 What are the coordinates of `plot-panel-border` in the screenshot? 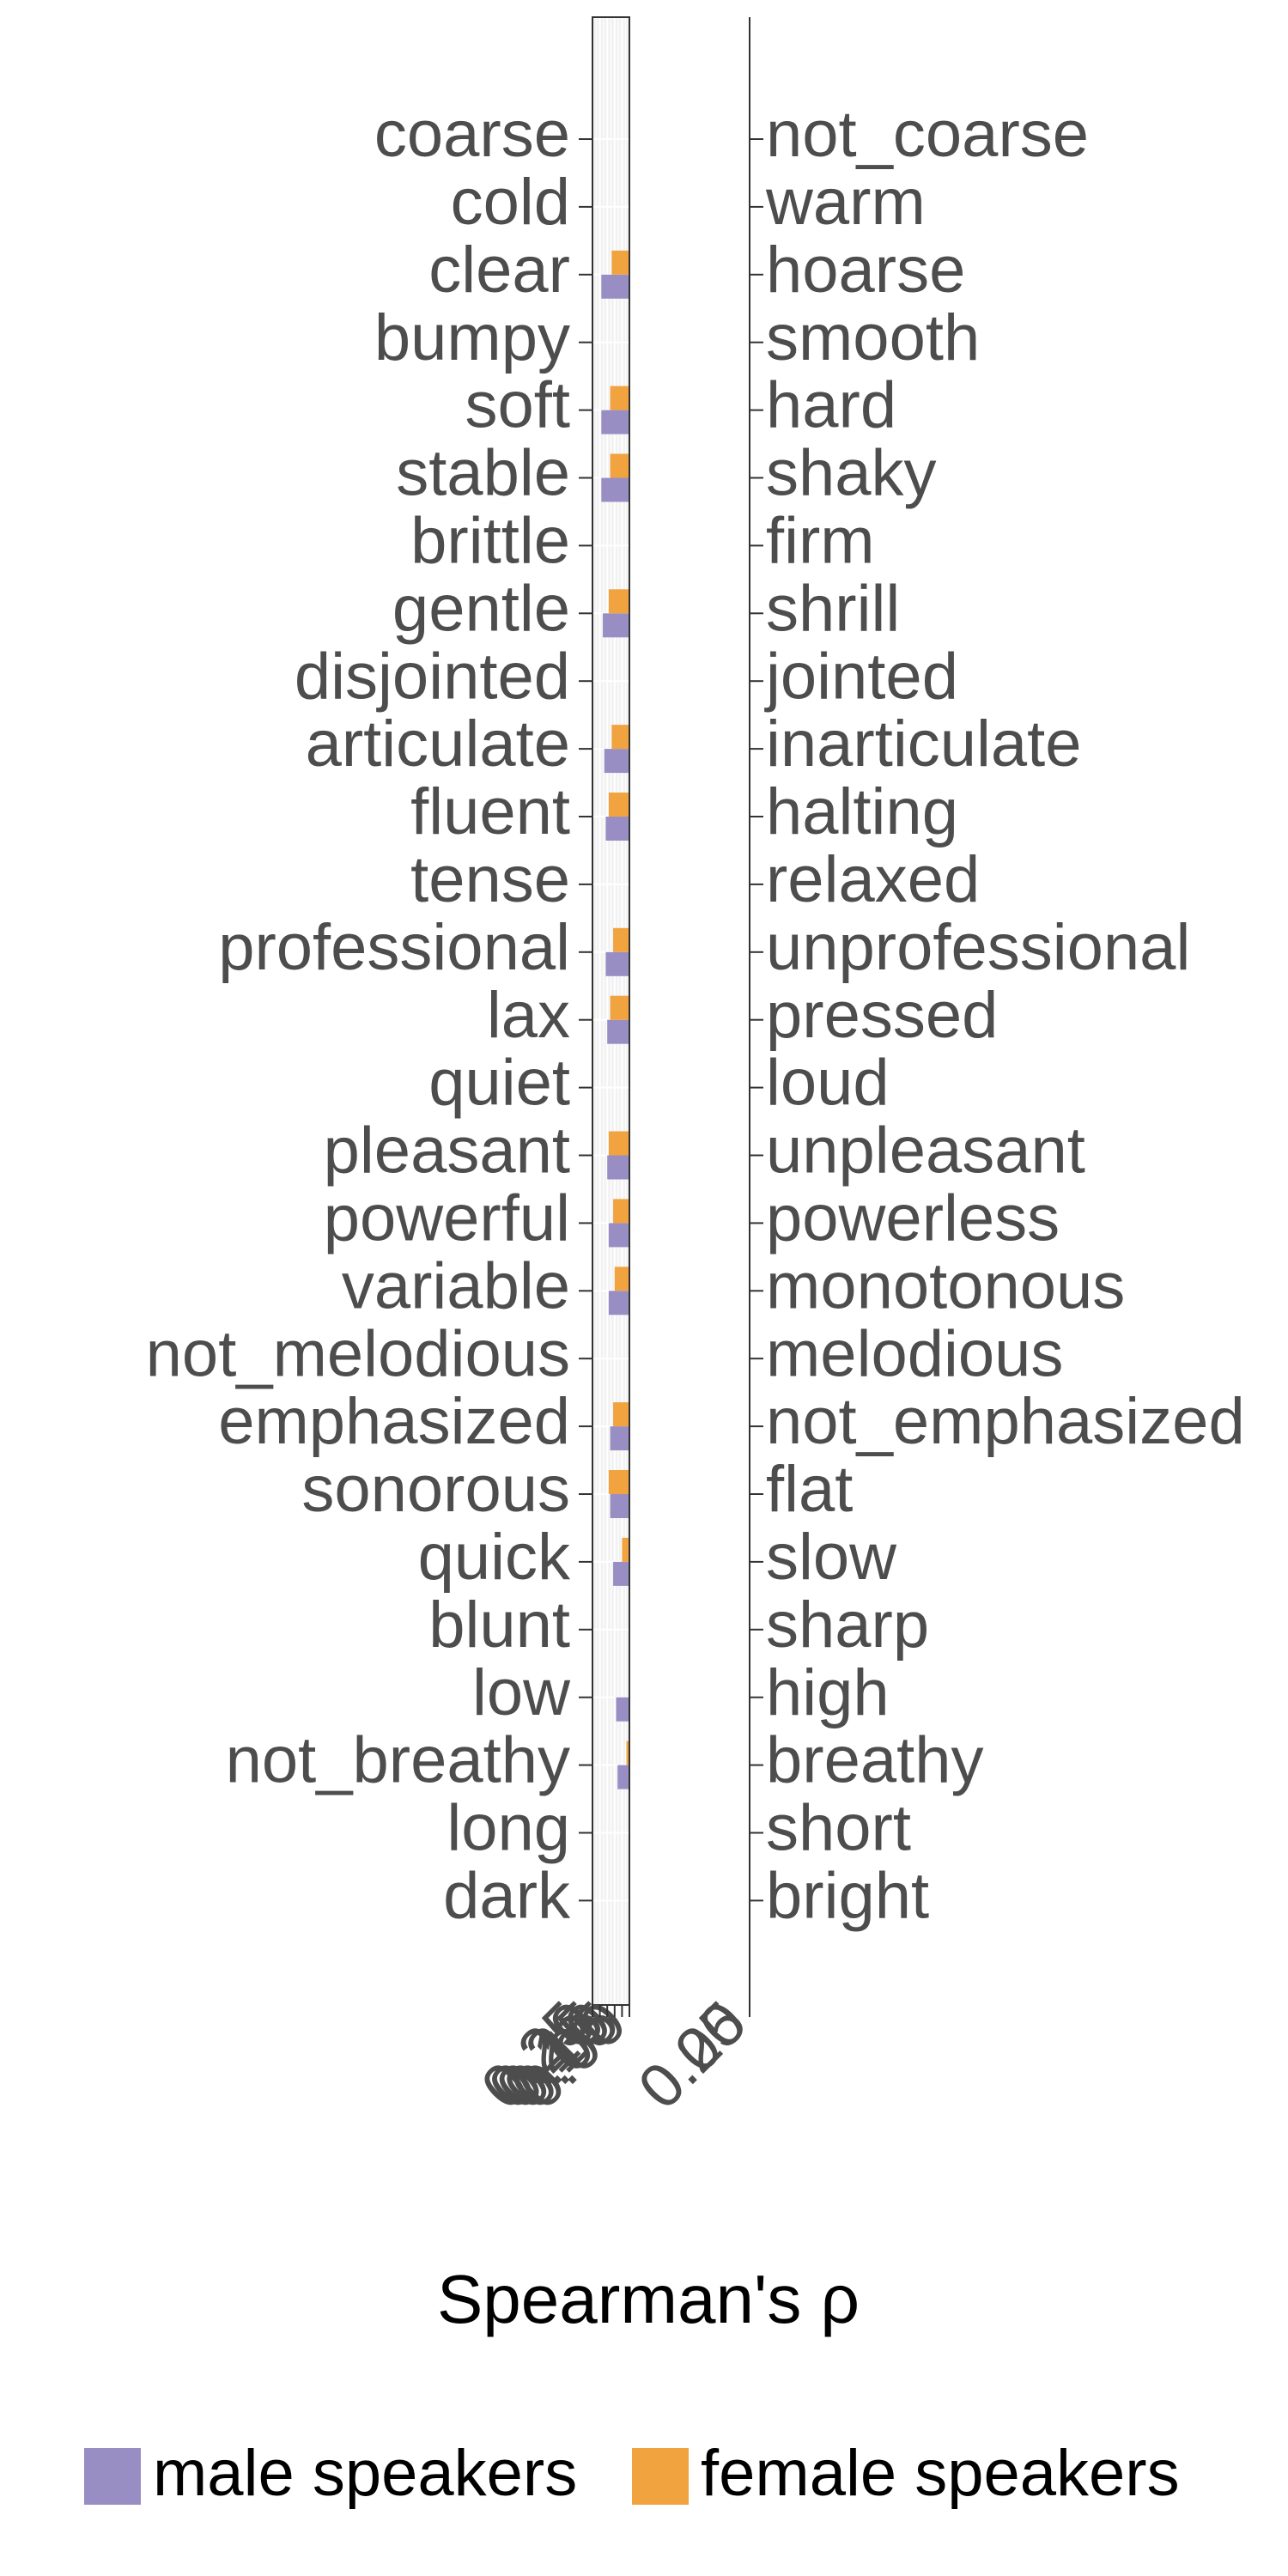 It's located at (611, 1011).